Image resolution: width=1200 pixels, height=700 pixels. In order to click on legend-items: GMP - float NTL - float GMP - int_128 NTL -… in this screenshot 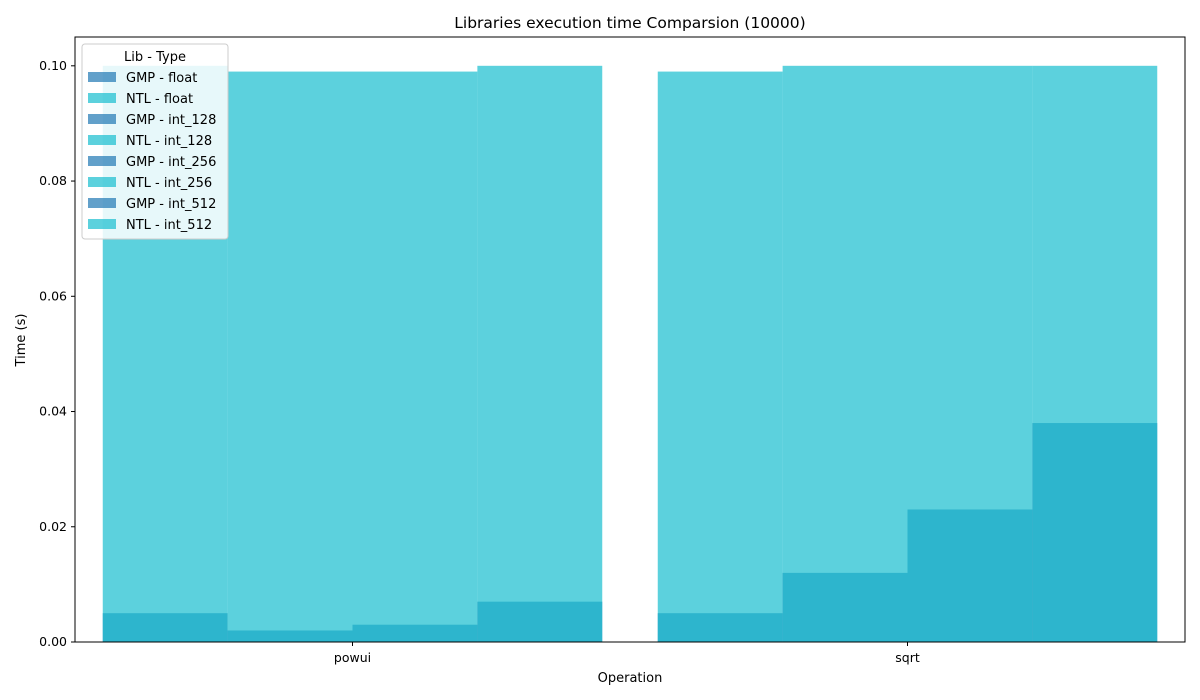, I will do `click(152, 152)`.